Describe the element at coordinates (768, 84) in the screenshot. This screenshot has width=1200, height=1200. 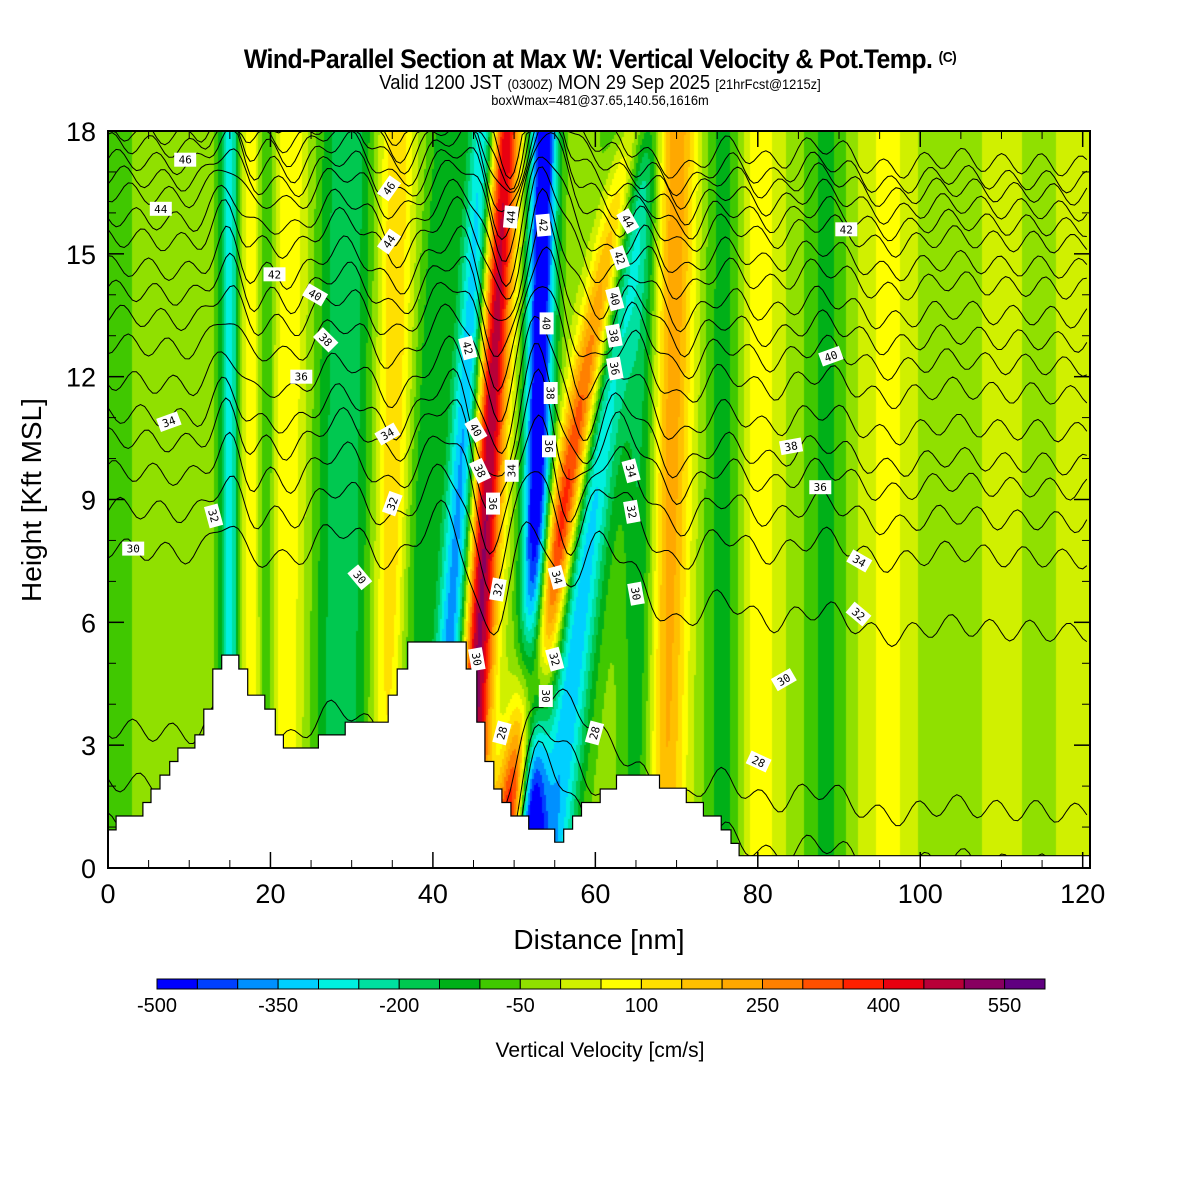
I see `forecast-info: [21hrFcst@1215z]` at that location.